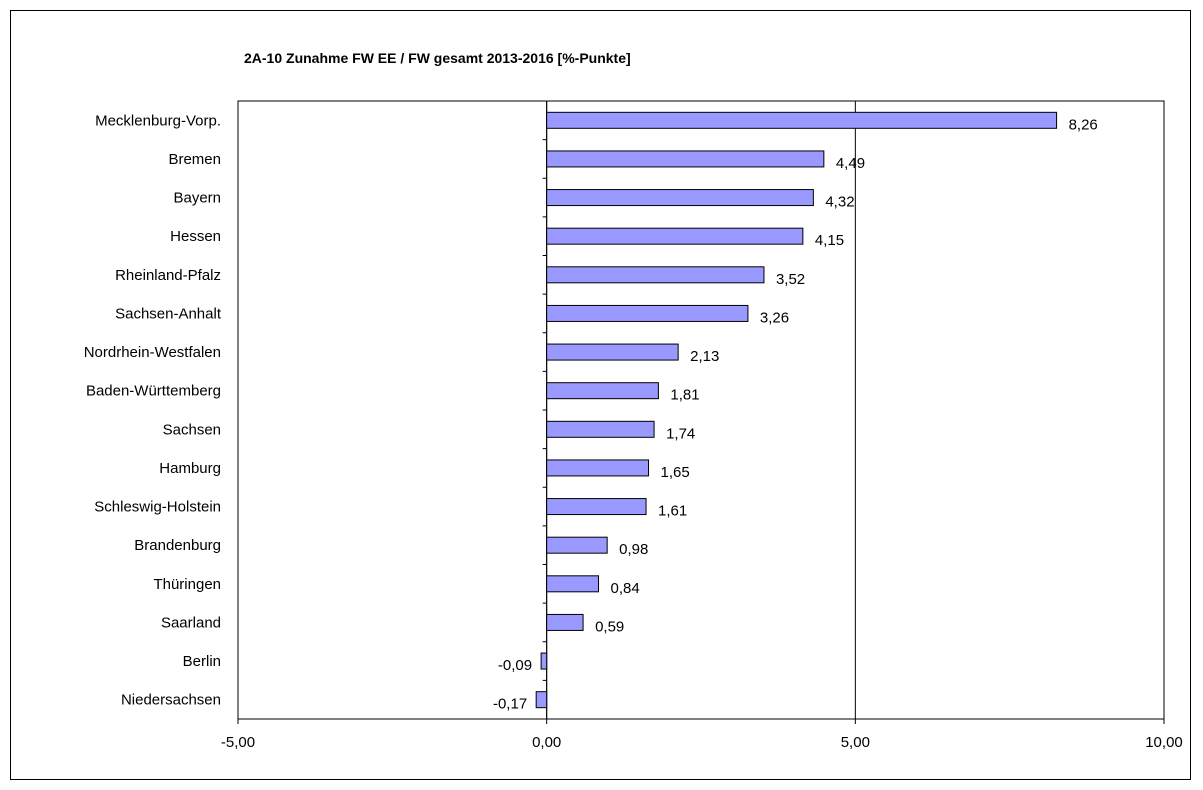 The height and width of the screenshot is (790, 1203). What do you see at coordinates (171, 700) in the screenshot?
I see `category-label: Niedersachsen` at bounding box center [171, 700].